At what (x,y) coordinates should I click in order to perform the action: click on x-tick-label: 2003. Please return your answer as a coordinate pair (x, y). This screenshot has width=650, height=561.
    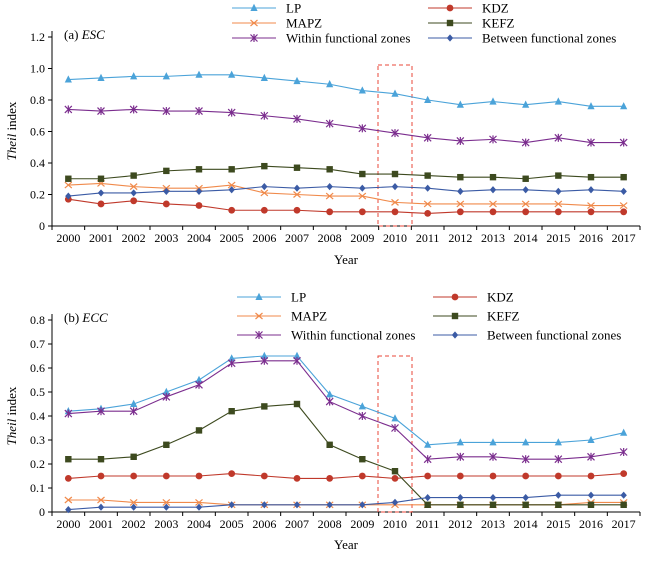
    Looking at the image, I should click on (166, 238).